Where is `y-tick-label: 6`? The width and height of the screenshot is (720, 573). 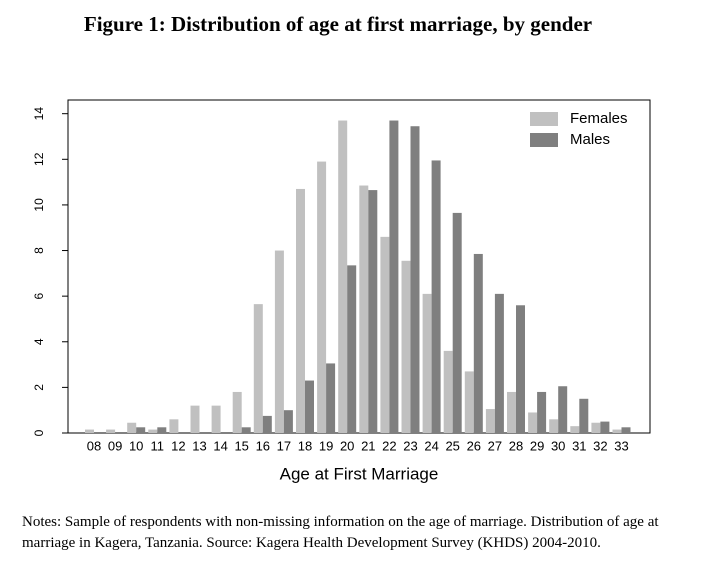 y-tick-label: 6 is located at coordinates (39, 295).